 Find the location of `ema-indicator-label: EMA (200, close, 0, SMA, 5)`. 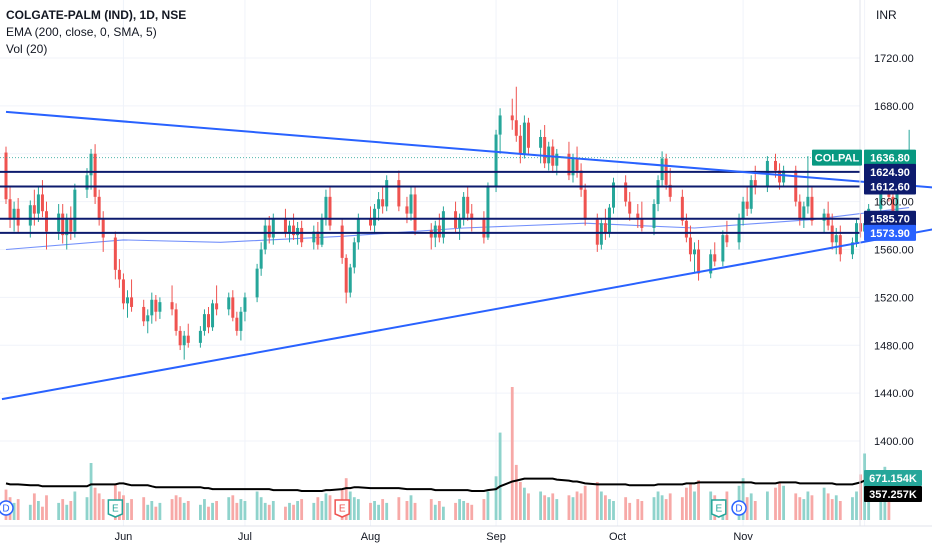

ema-indicator-label: EMA (200, close, 0, SMA, 5) is located at coordinates (81, 32).